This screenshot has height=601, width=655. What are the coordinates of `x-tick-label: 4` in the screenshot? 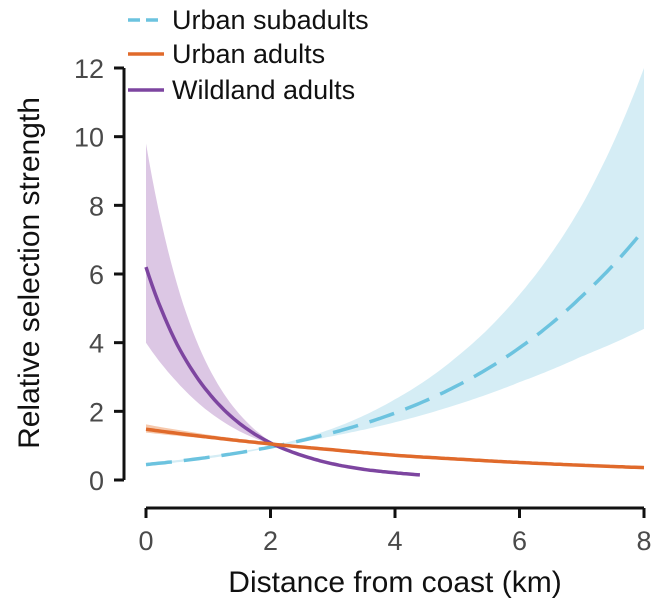 It's located at (394, 541).